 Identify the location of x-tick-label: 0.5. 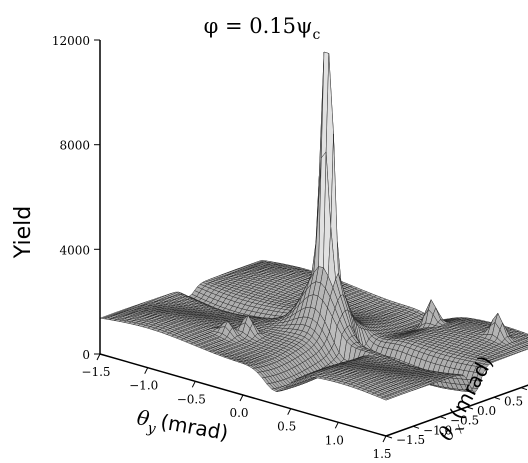
(286, 427).